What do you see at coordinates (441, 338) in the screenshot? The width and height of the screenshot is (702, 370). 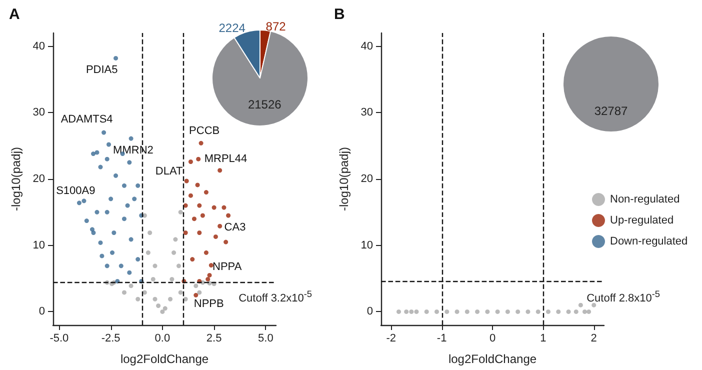 I see `x-tick-label: -1` at bounding box center [441, 338].